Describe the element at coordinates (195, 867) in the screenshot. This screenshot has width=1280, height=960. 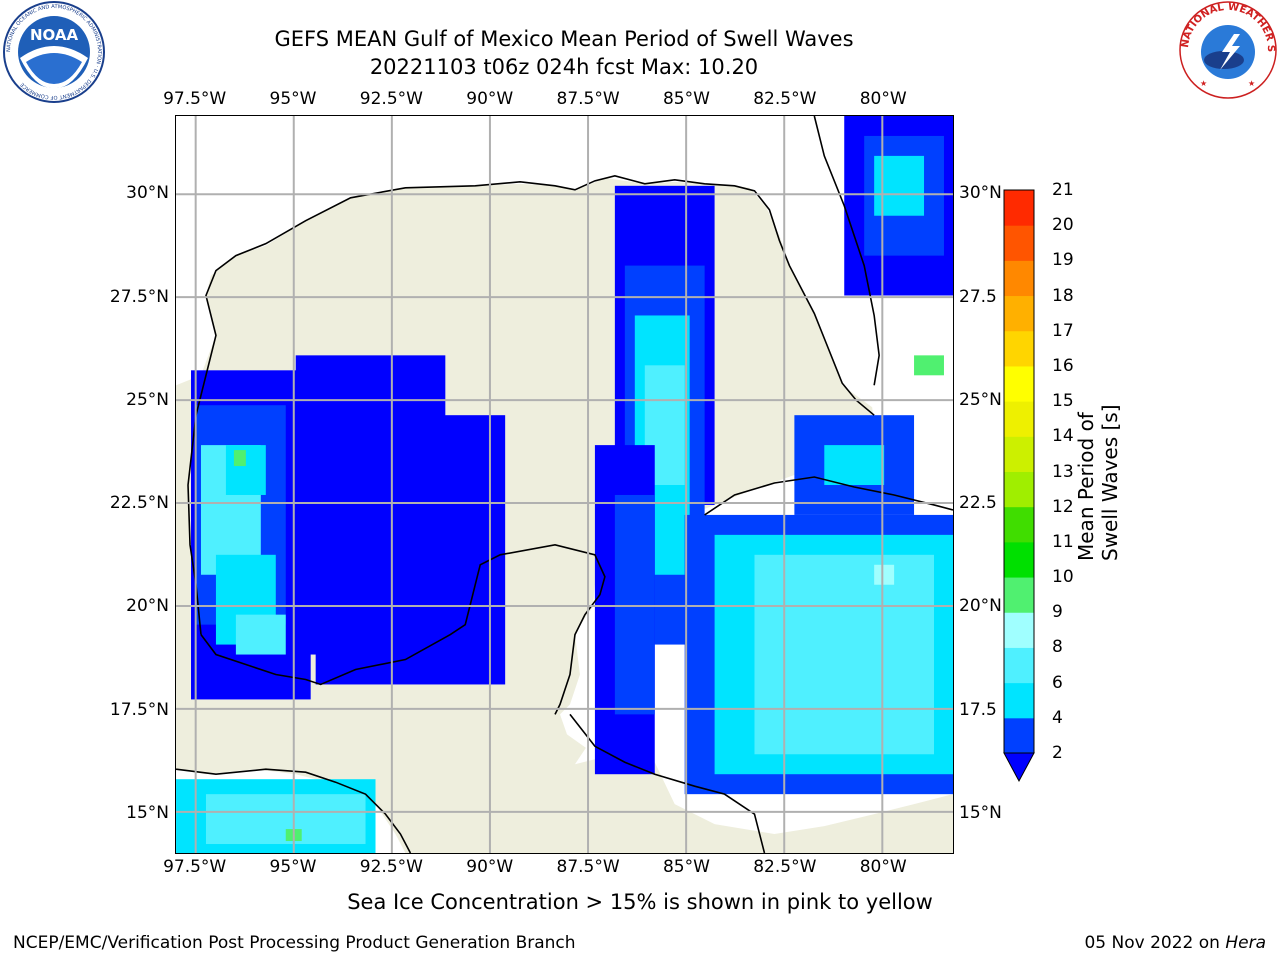
I see `lon-label-bottom: 97.5°W` at that location.